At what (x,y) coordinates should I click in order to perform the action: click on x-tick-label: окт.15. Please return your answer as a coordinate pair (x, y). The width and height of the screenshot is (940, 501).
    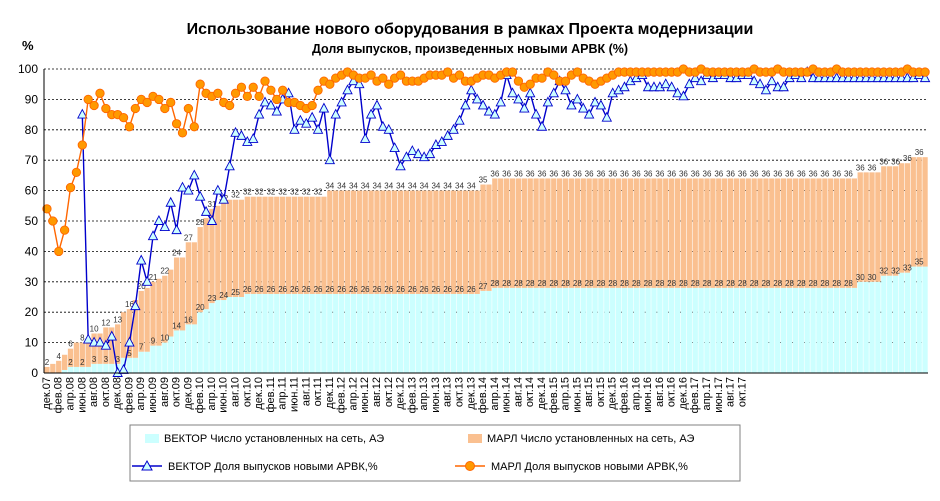
    Looking at the image, I should click on (601, 392).